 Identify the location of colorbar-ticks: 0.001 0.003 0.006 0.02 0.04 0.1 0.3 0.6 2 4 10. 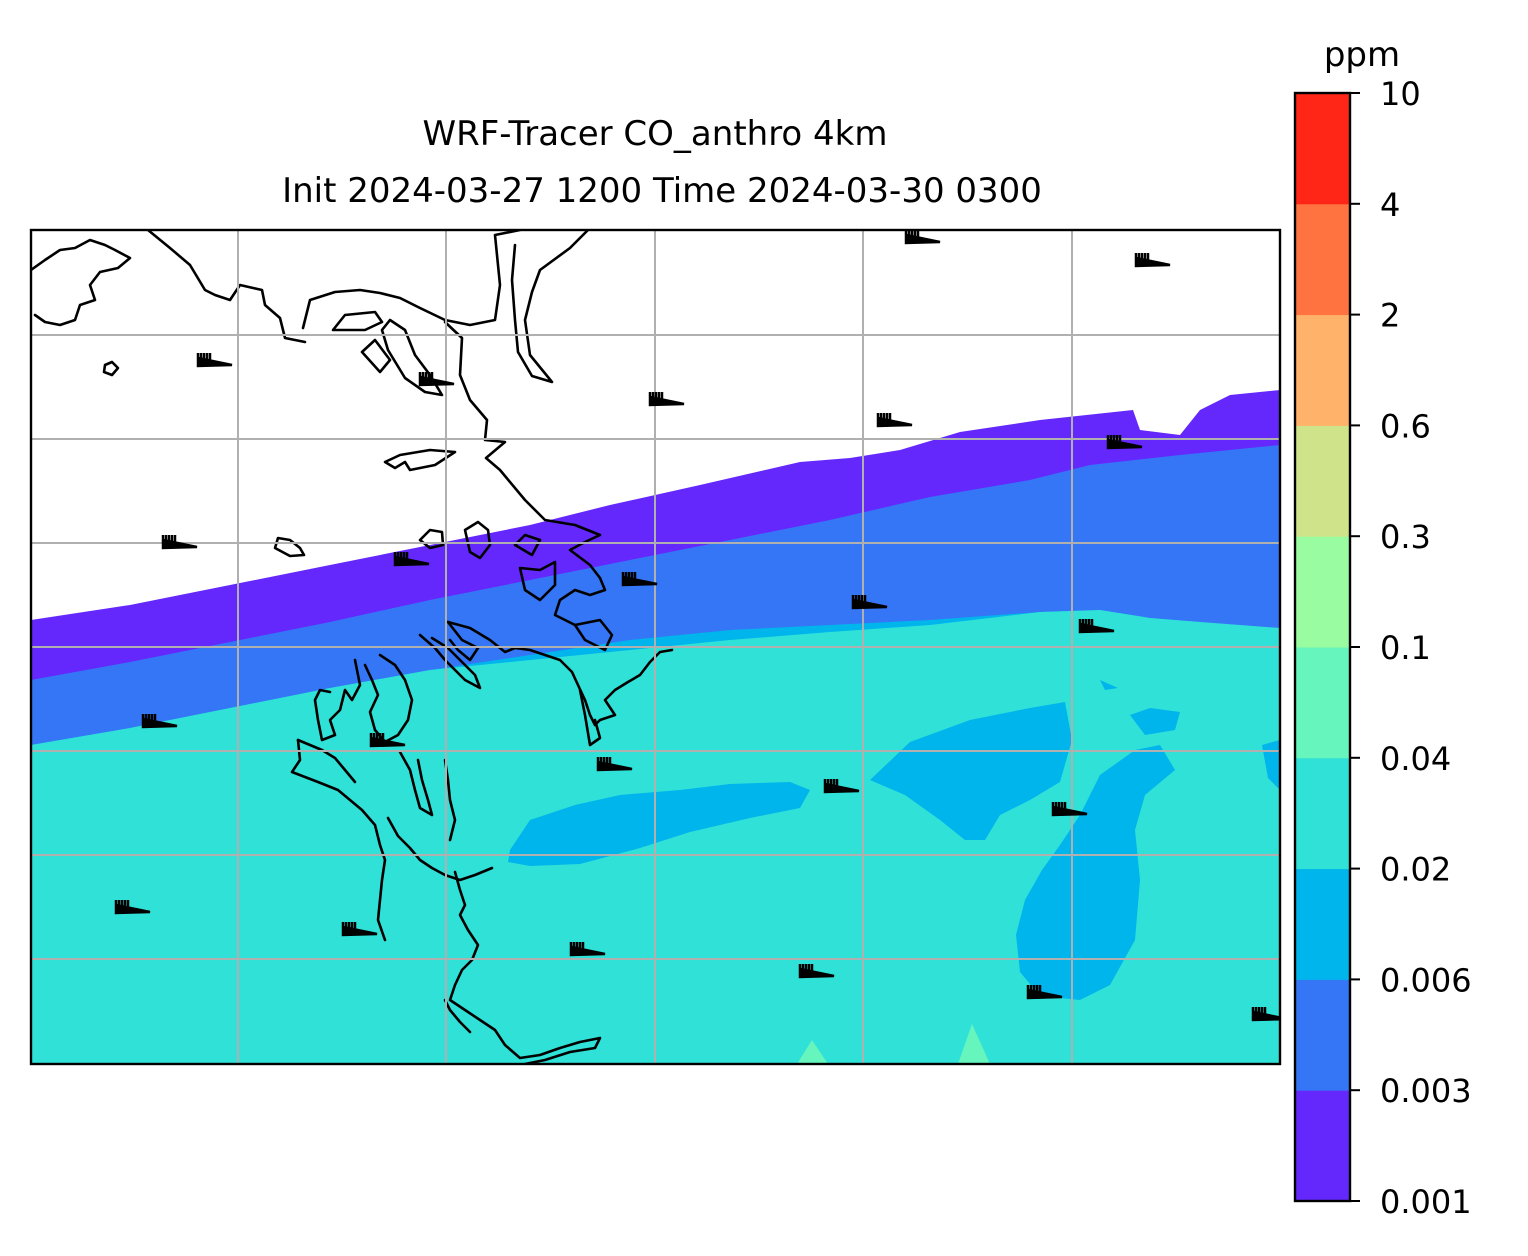
(1411, 648).